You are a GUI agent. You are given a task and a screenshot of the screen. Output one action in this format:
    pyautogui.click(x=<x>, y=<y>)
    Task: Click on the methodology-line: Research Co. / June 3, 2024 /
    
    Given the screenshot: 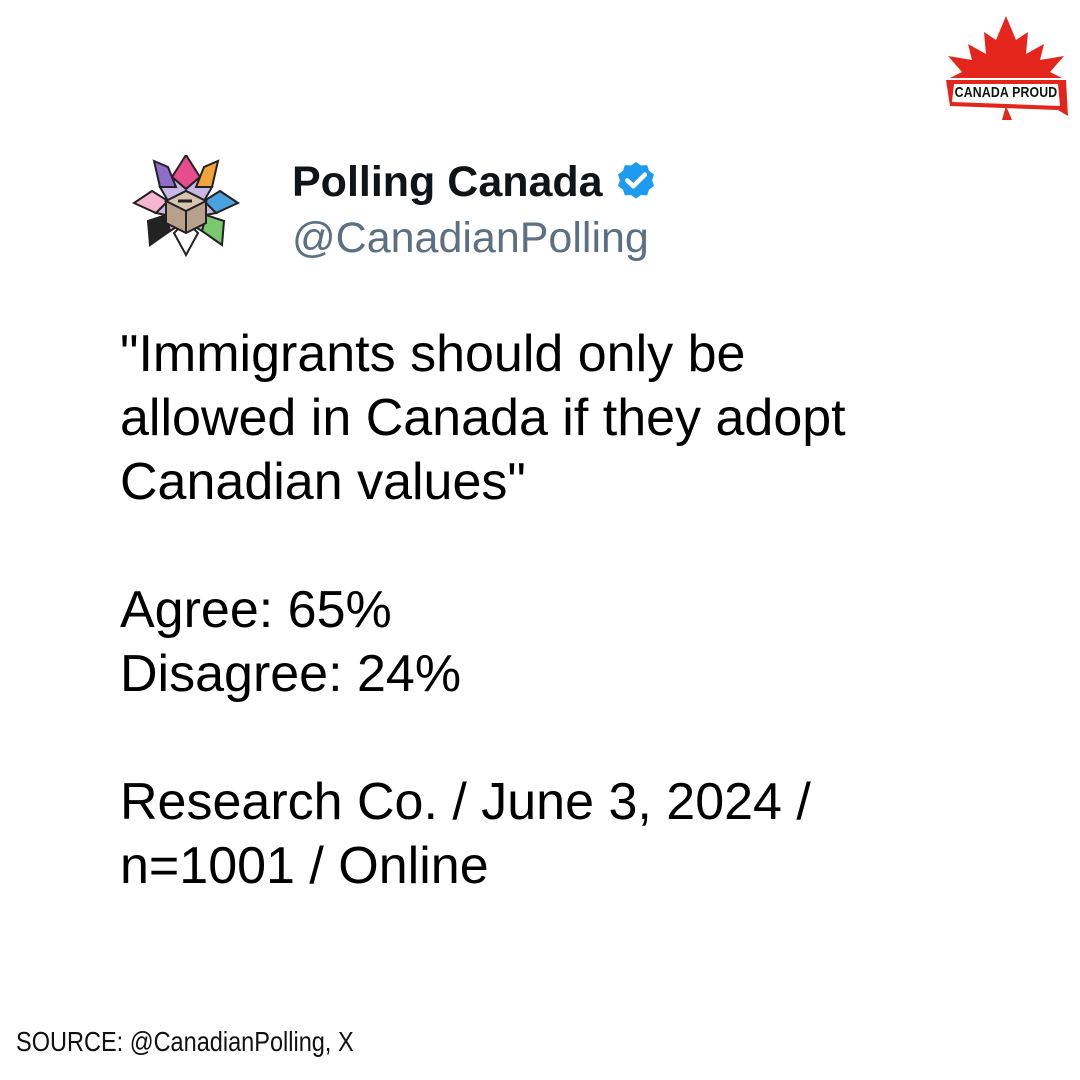 What is the action you would take?
    pyautogui.click(x=465, y=802)
    